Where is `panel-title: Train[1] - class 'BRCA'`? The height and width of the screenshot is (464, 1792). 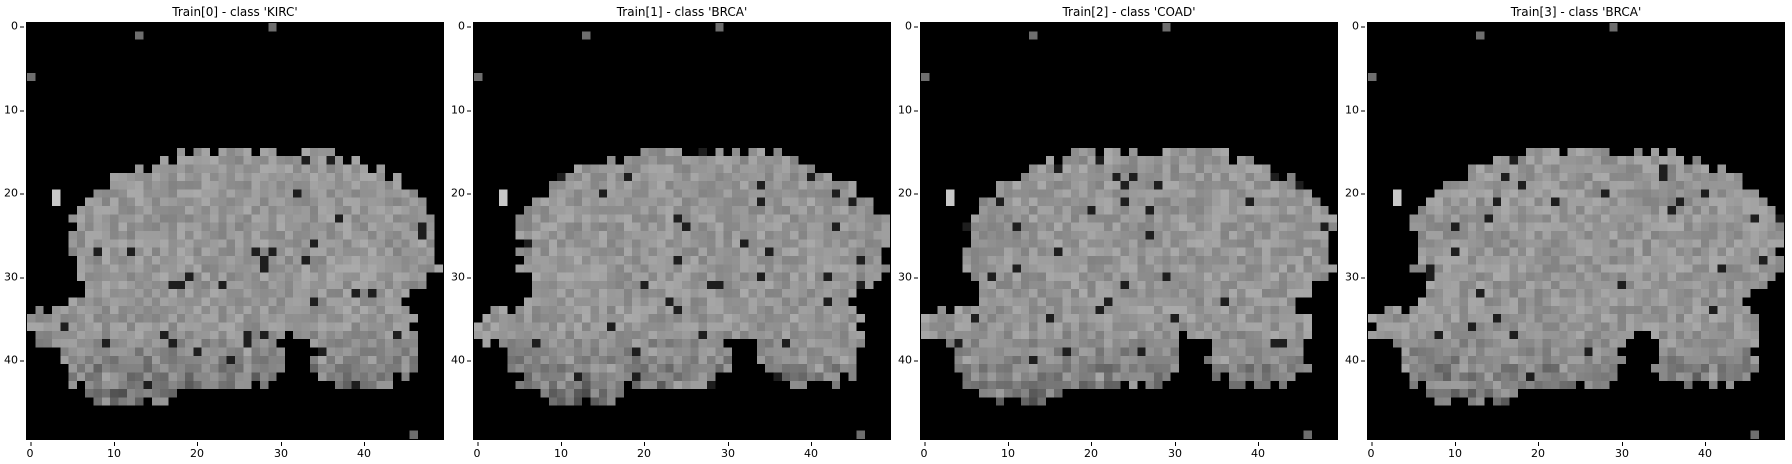 panel-title: Train[1] - class 'BRCA' is located at coordinates (682, 12).